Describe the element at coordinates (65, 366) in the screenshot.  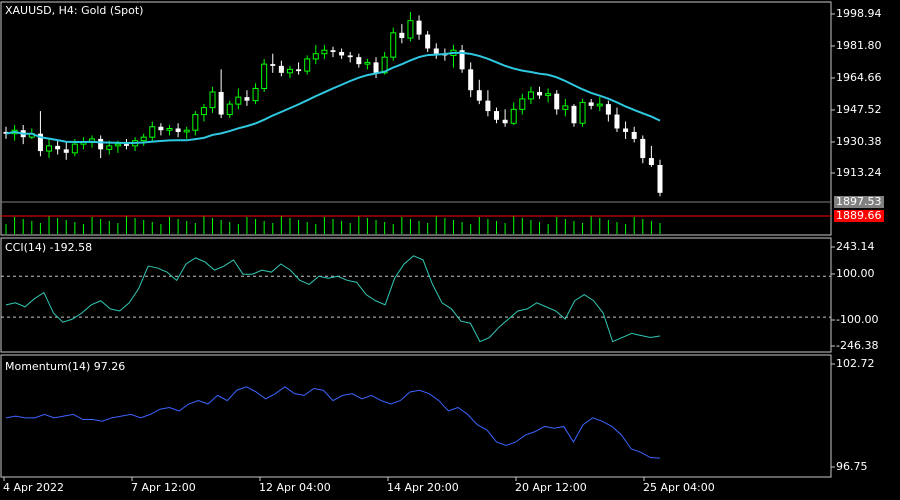
I see `momentum-indicator-label: Momentum(14) 97.26` at that location.